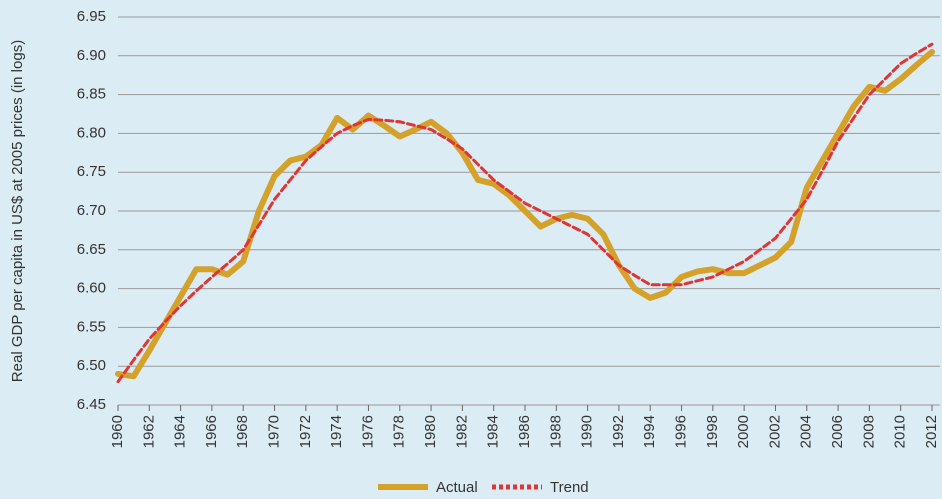 This screenshot has height=499, width=942. I want to click on x-tick-label: 2008, so click(868, 431).